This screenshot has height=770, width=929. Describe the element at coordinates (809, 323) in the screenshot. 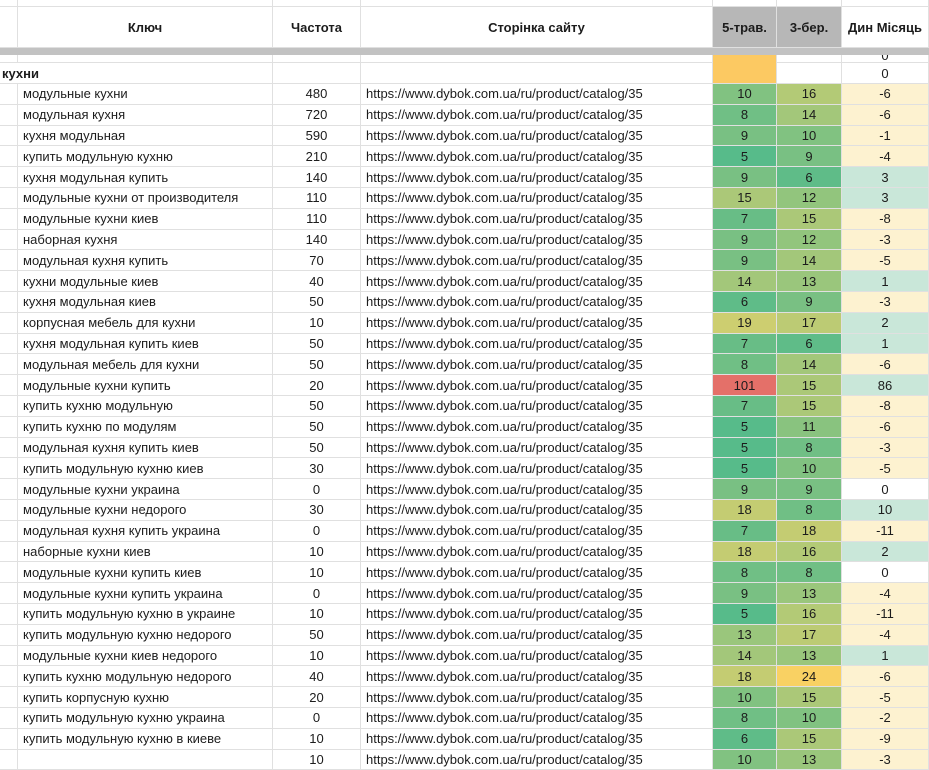

I see `rank-mar-cell: 17` at that location.